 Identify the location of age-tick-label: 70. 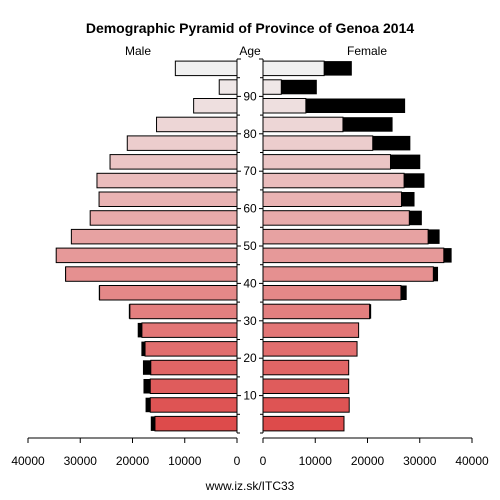
(250, 171).